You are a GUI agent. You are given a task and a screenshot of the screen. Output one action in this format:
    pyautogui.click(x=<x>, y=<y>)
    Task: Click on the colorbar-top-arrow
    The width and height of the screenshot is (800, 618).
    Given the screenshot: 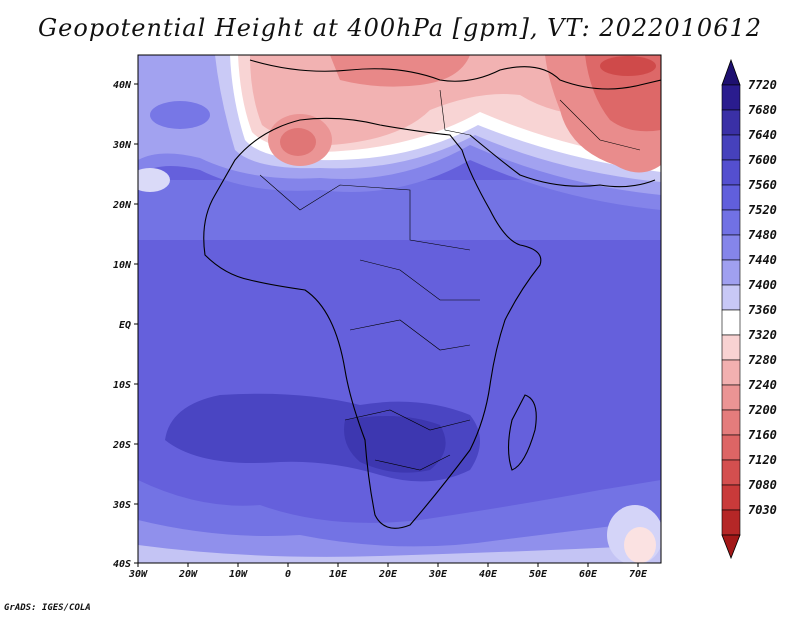 What is the action you would take?
    pyautogui.click(x=731, y=72)
    